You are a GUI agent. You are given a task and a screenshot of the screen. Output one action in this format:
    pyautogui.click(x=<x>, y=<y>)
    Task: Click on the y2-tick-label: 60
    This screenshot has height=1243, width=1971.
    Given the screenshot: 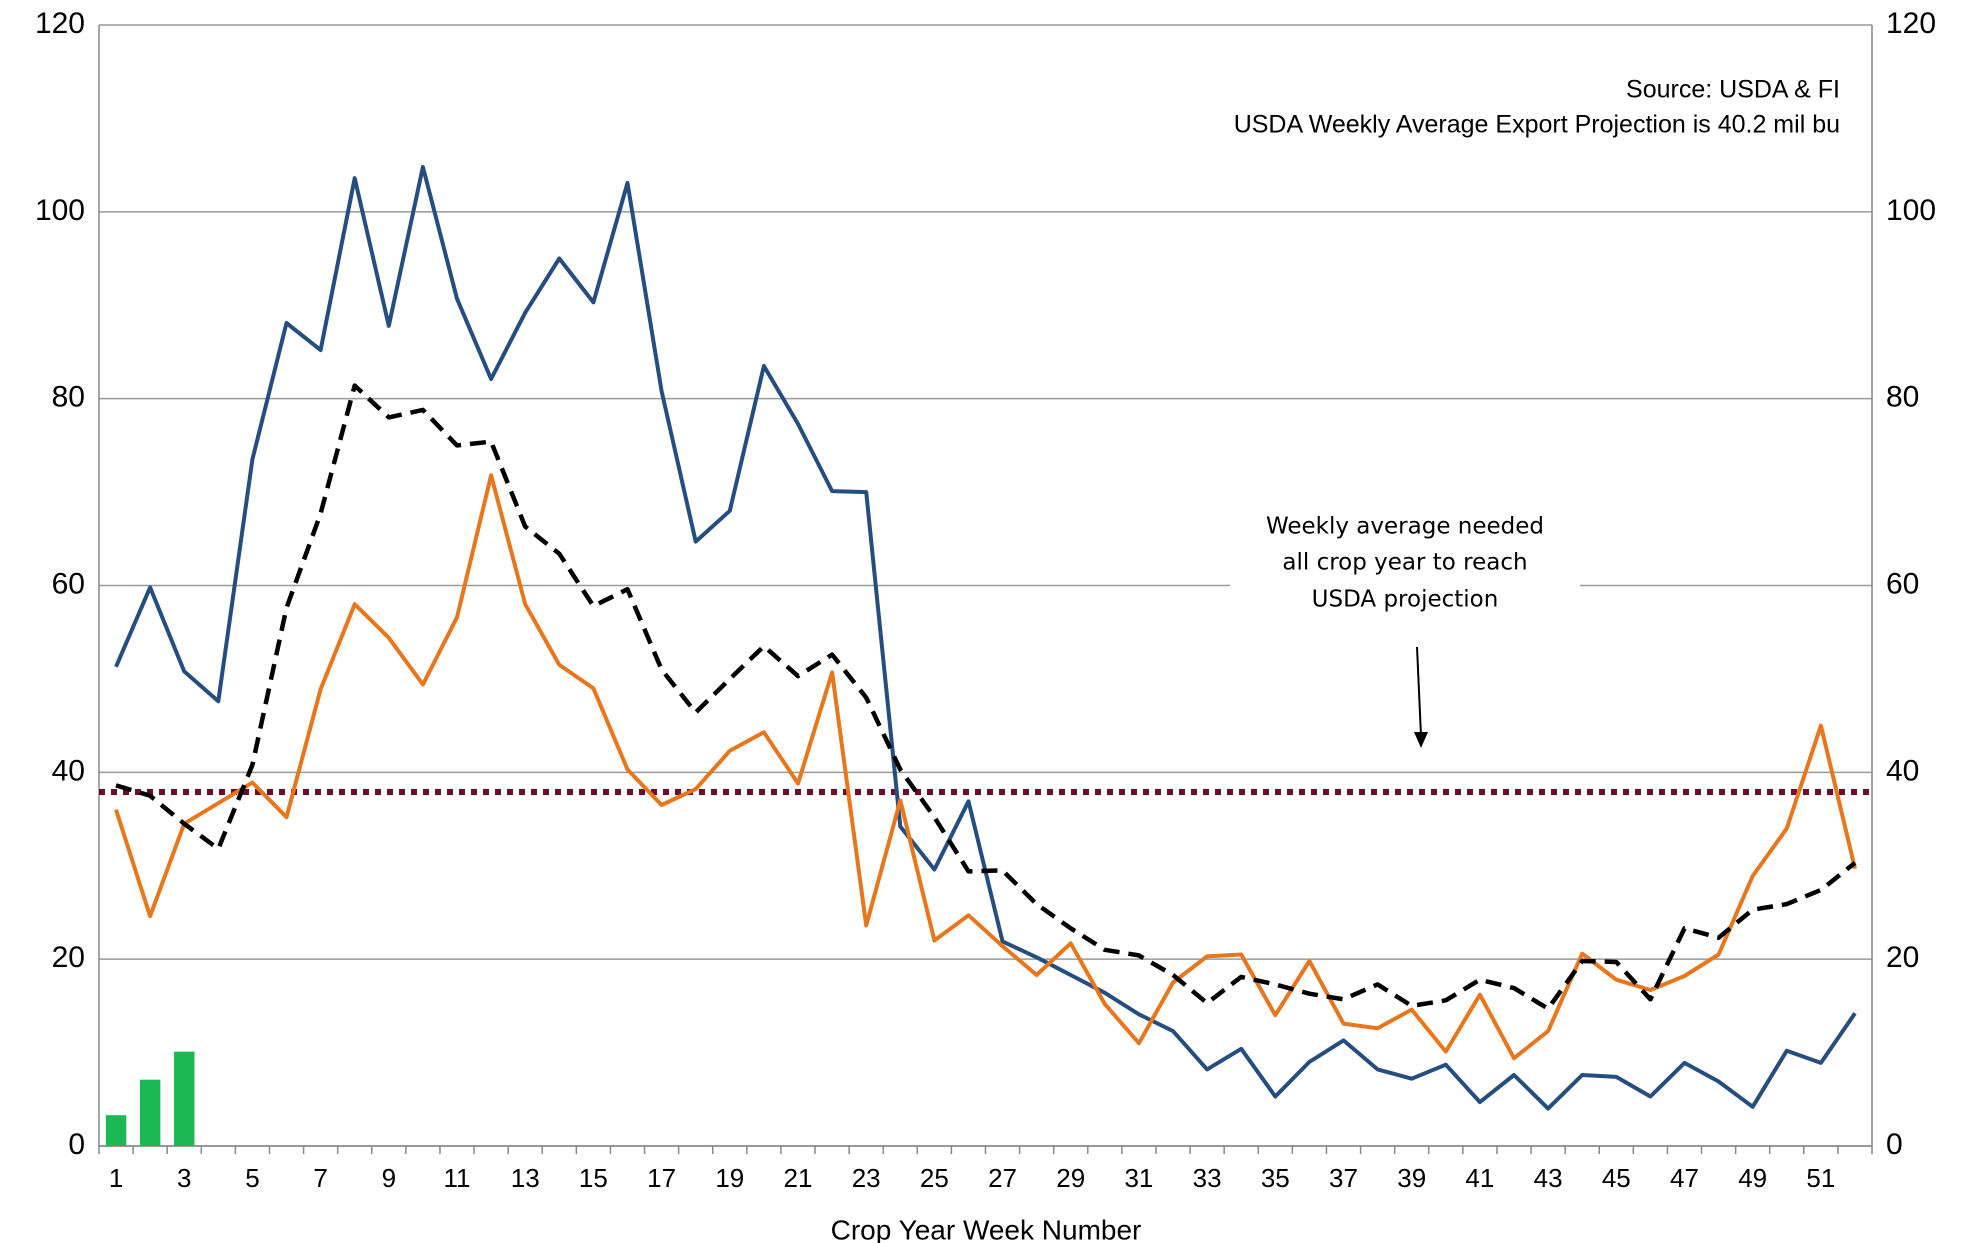 What is the action you would take?
    pyautogui.click(x=1902, y=583)
    